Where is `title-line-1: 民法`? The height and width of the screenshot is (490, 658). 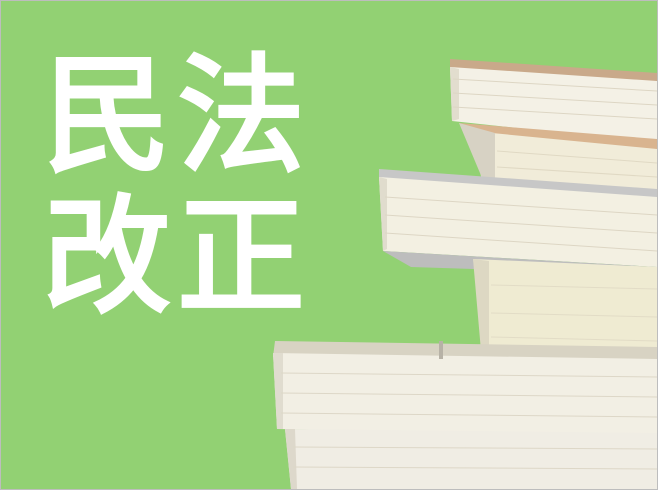
title-line-1: 民法 is located at coordinates (177, 116).